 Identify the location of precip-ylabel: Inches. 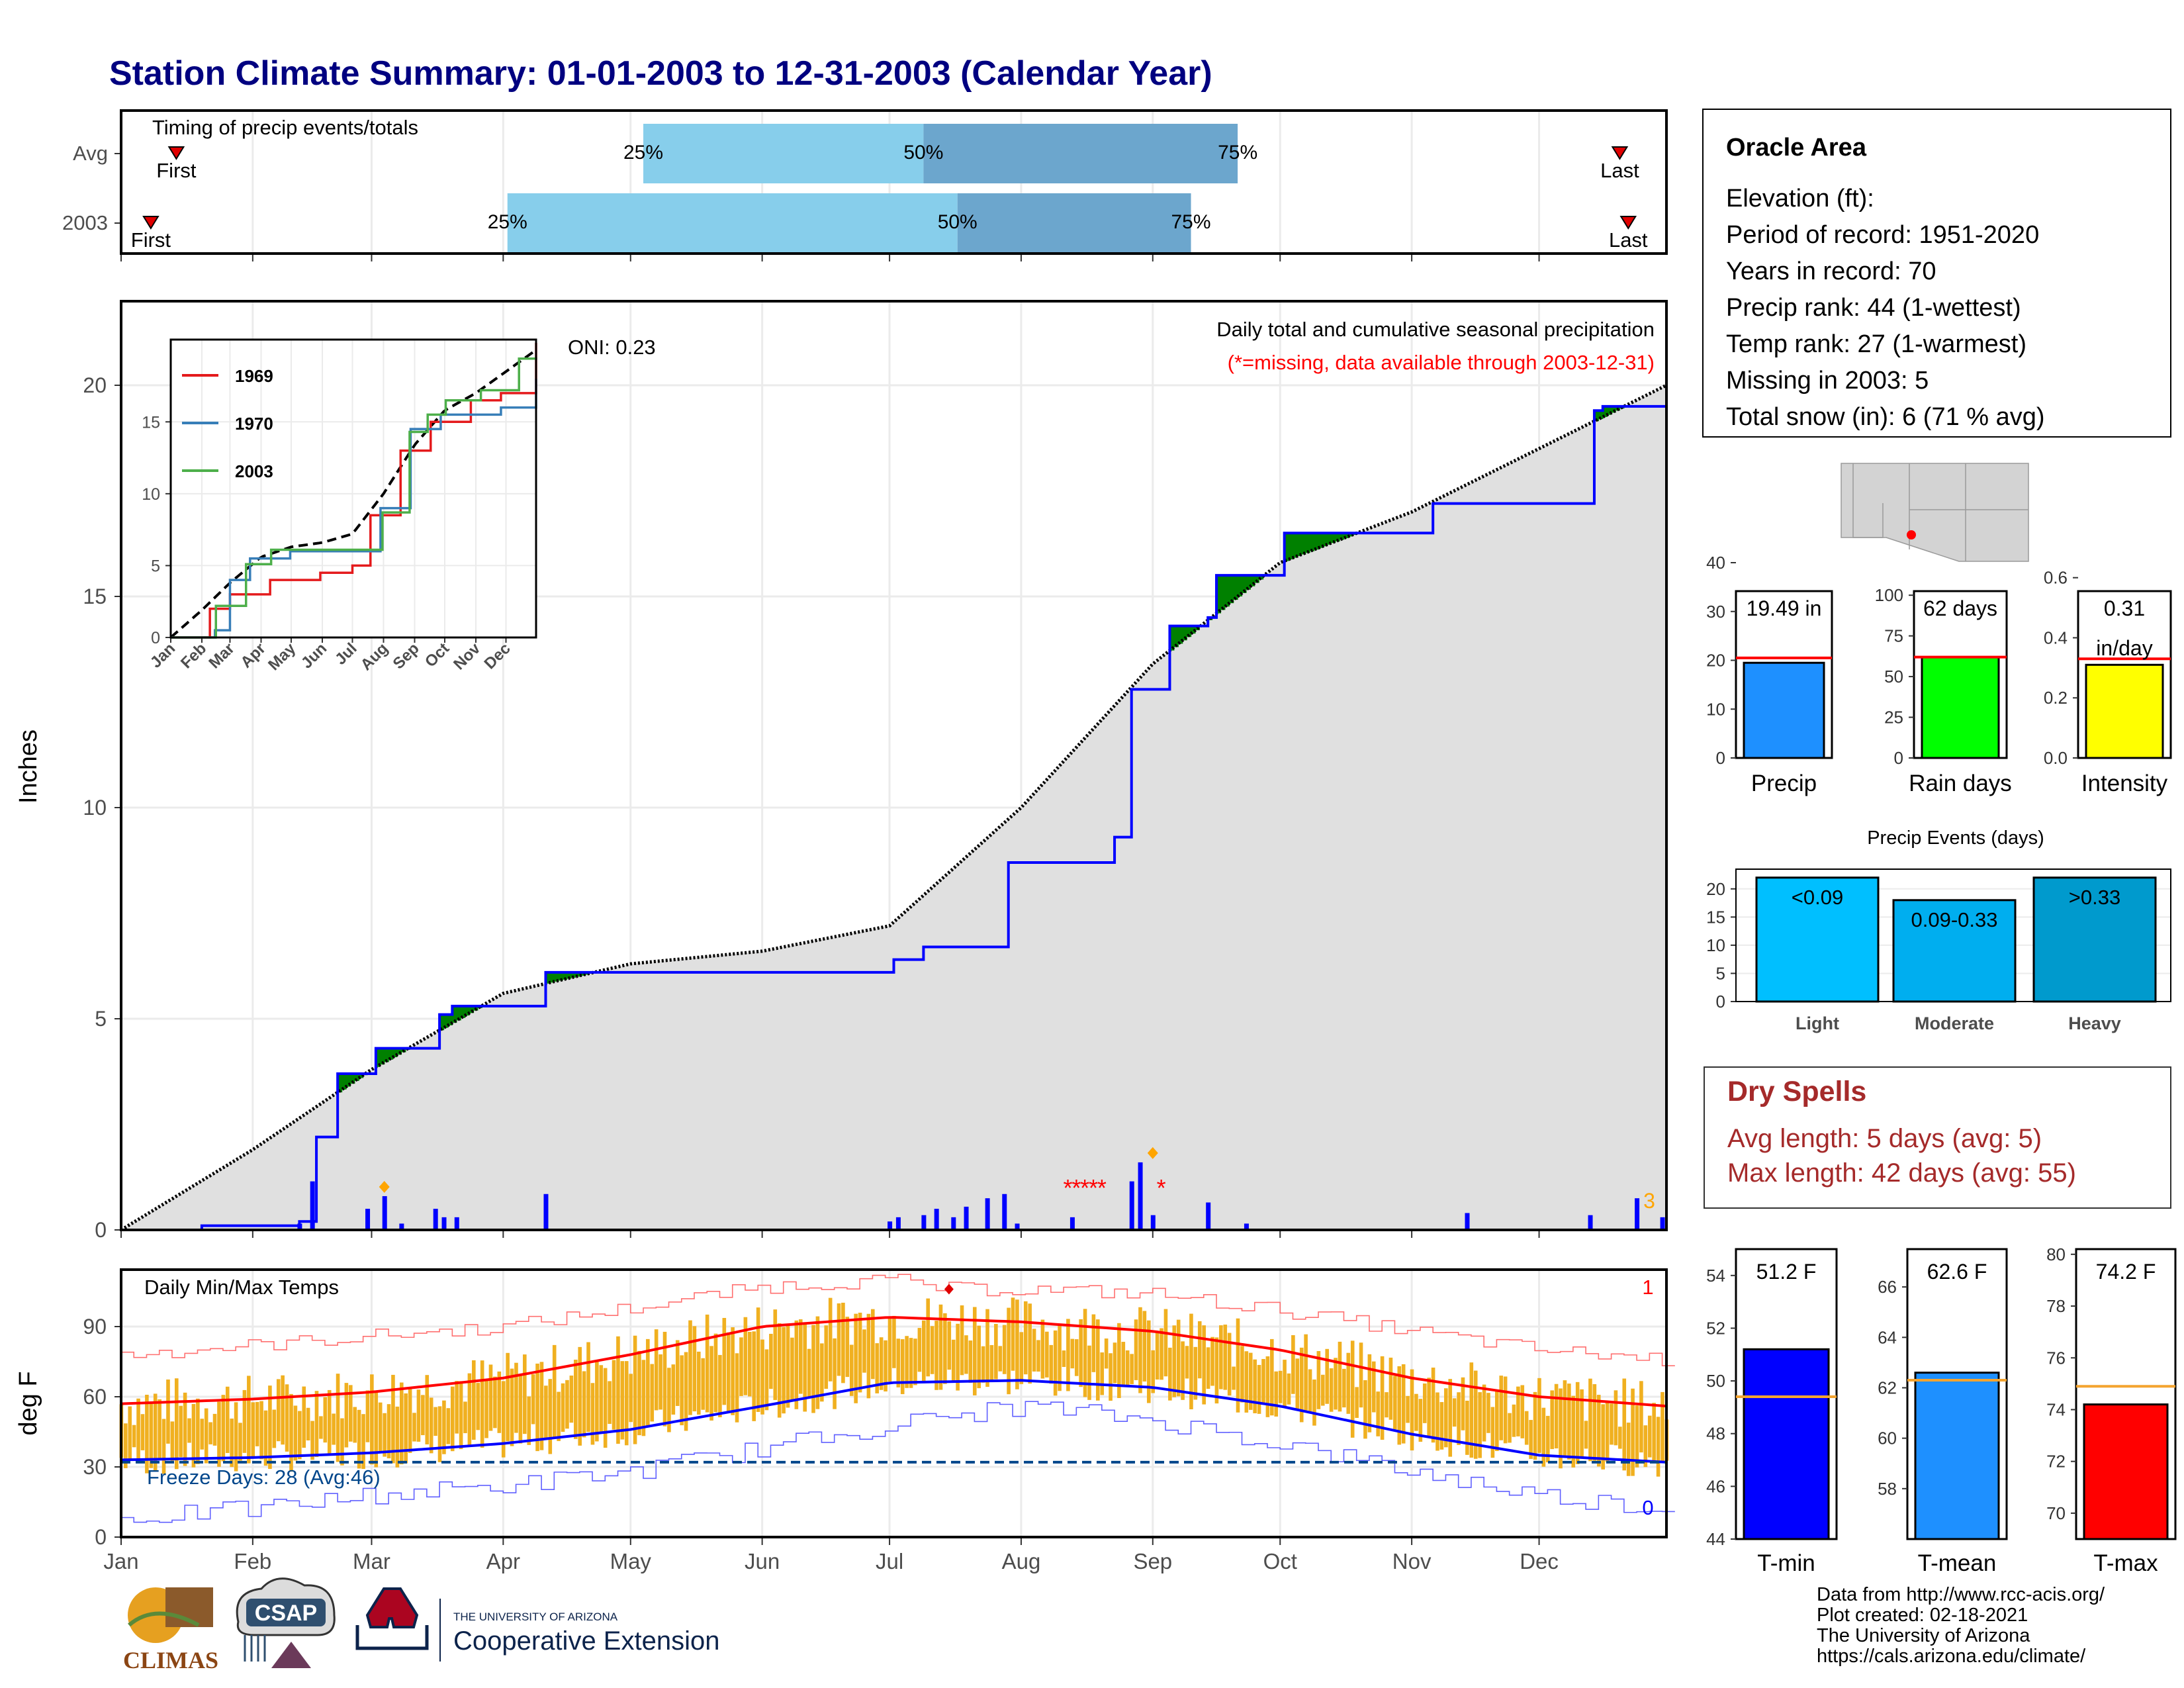
(28, 766).